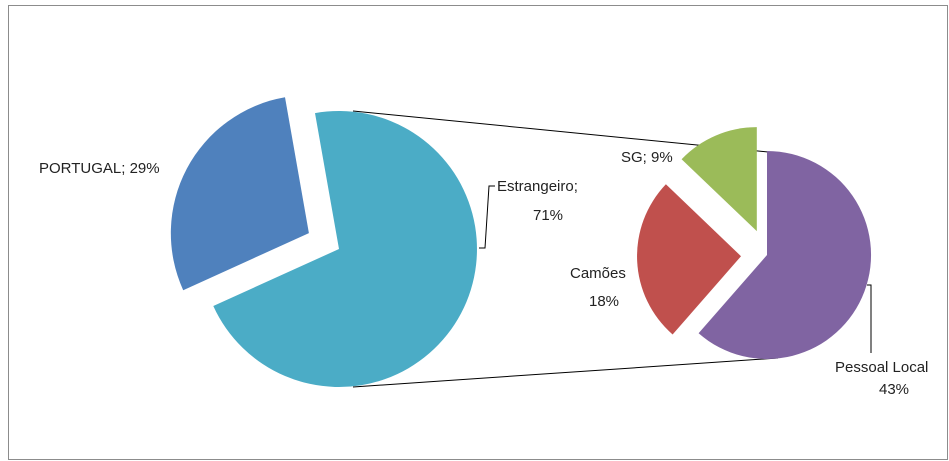 The image size is (949, 461). What do you see at coordinates (689, 259) in the screenshot?
I see `pie-slice-camoes` at bounding box center [689, 259].